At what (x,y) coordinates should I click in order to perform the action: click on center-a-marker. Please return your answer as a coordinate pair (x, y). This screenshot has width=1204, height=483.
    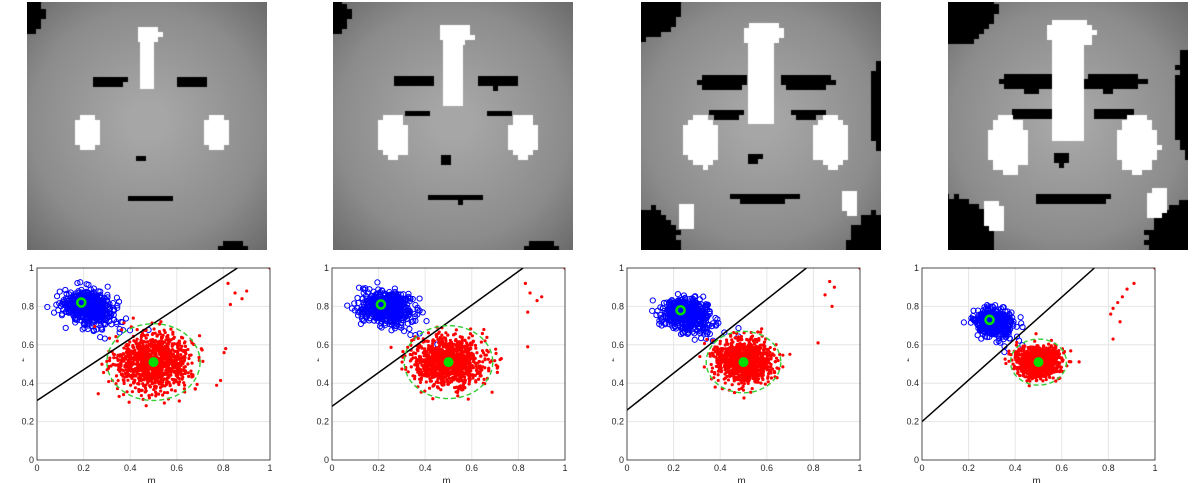
    Looking at the image, I should click on (81, 302).